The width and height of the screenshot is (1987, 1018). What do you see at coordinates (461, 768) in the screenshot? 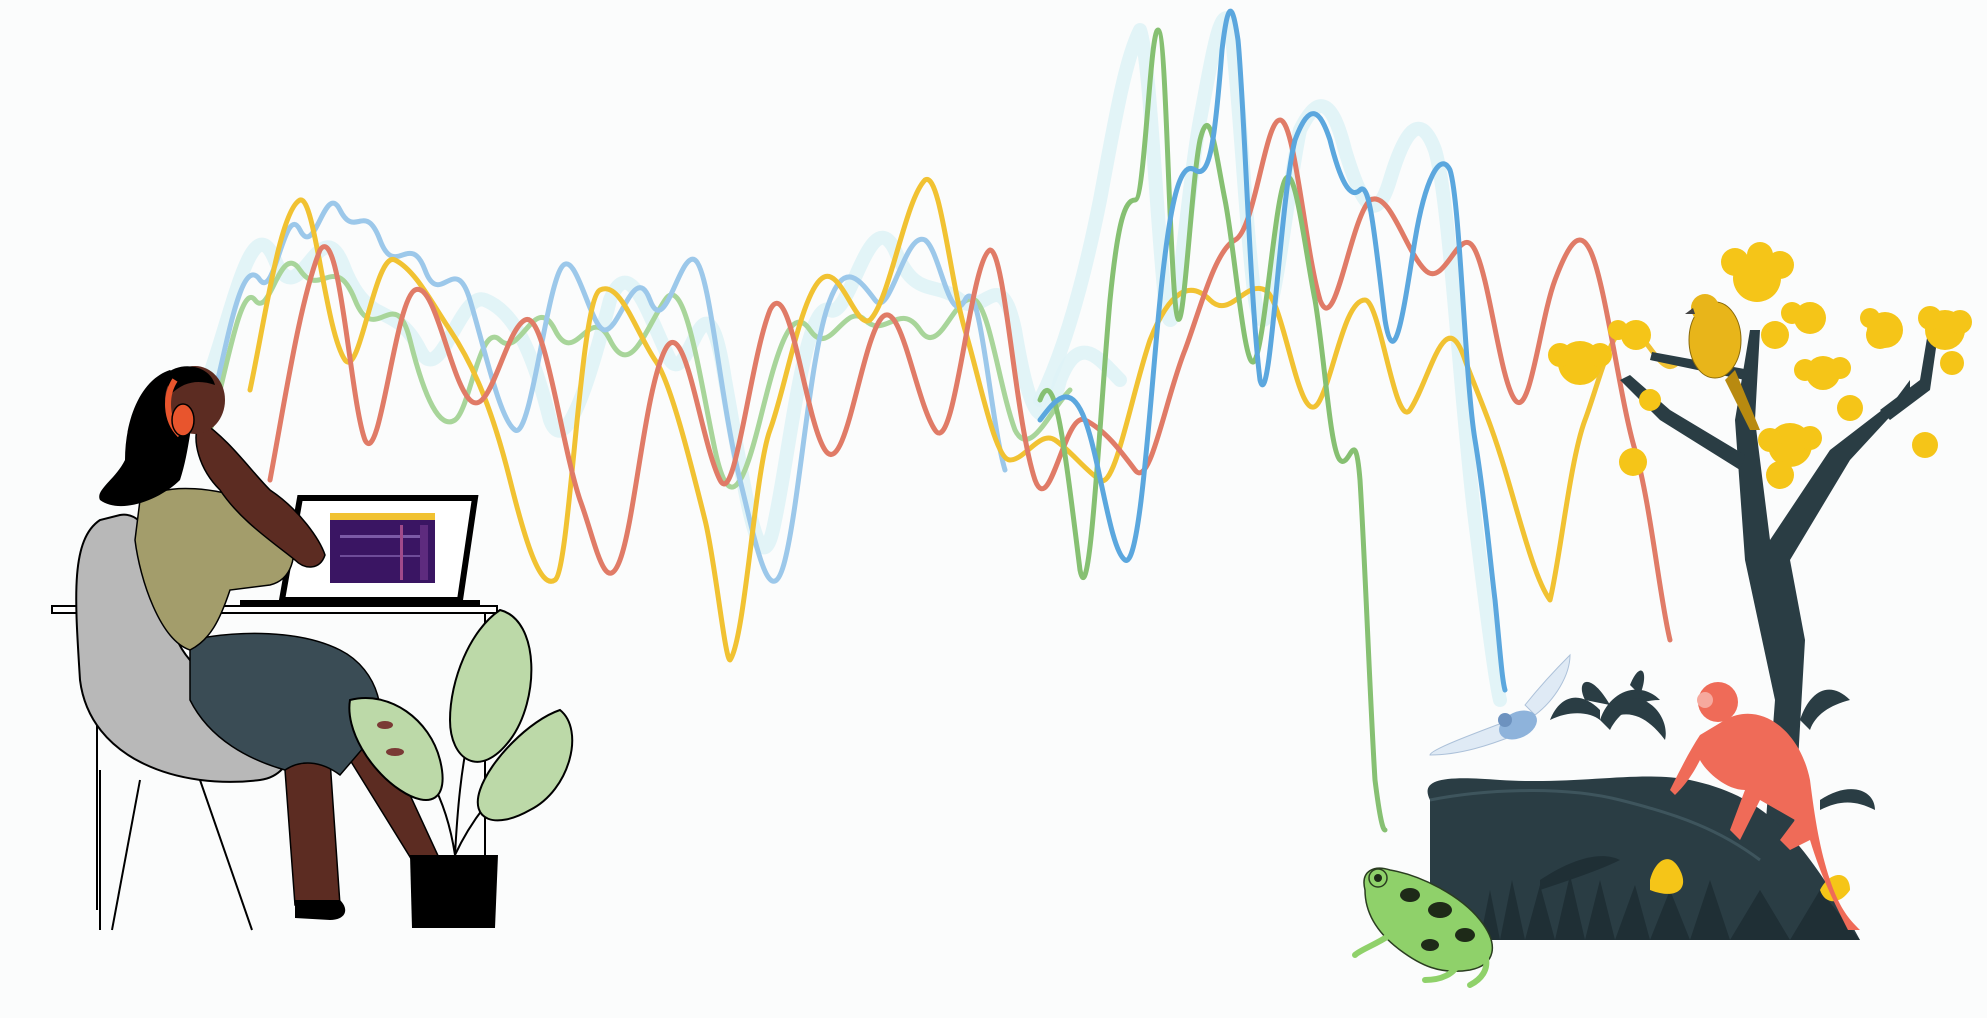
I see `potted-plant-icon` at bounding box center [461, 768].